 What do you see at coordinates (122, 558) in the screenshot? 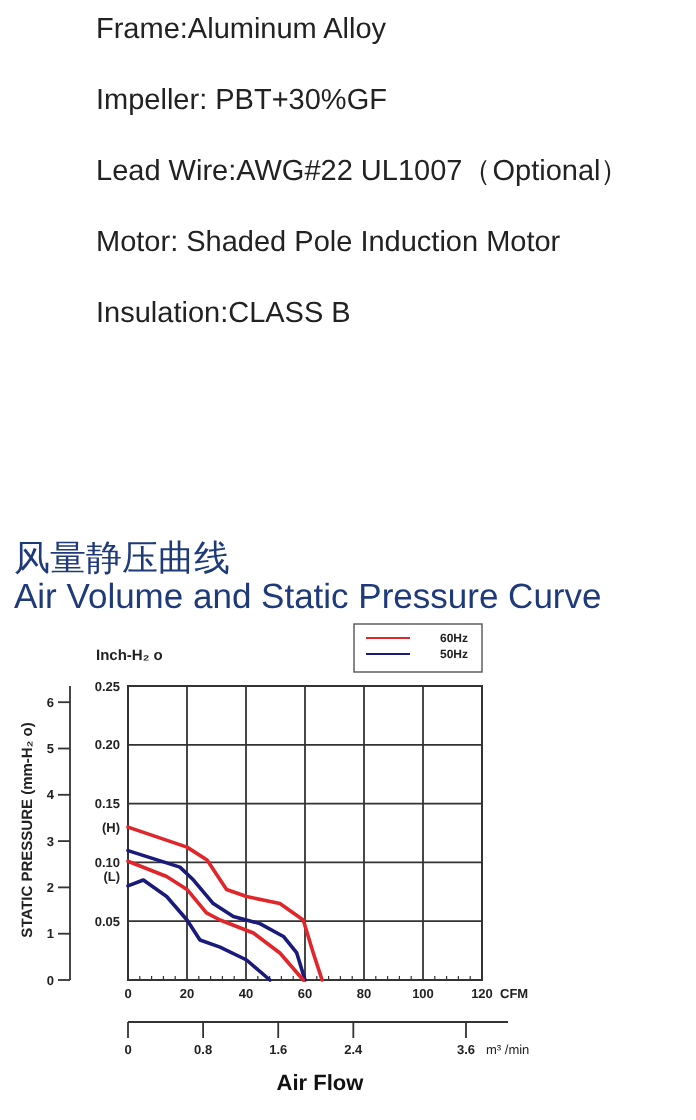
I see `chart-title: 风量静压曲线` at bounding box center [122, 558].